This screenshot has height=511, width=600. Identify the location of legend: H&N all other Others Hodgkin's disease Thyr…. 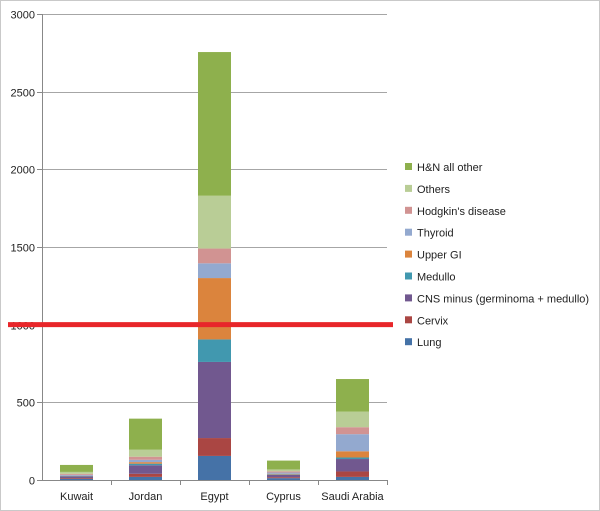
(497, 255).